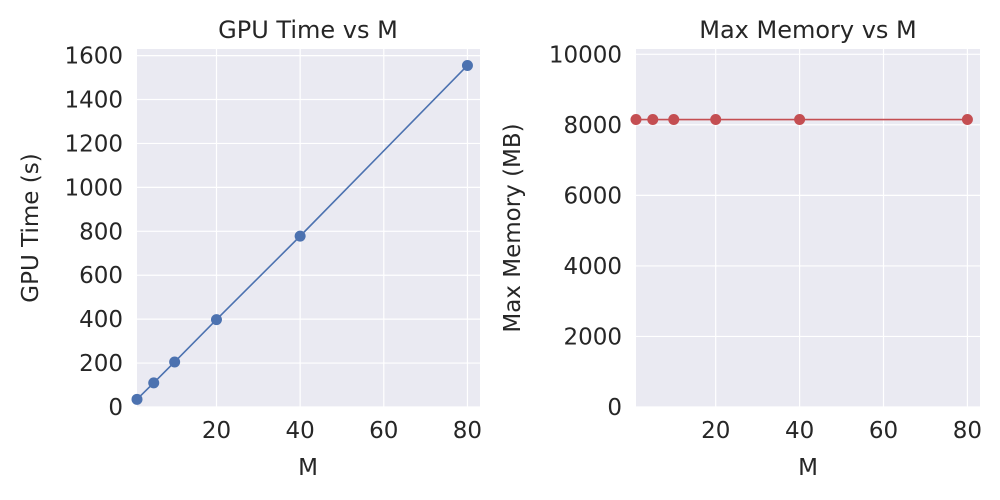 The width and height of the screenshot is (1000, 500). What do you see at coordinates (101, 276) in the screenshot?
I see `y-tick-label: 600` at bounding box center [101, 276].